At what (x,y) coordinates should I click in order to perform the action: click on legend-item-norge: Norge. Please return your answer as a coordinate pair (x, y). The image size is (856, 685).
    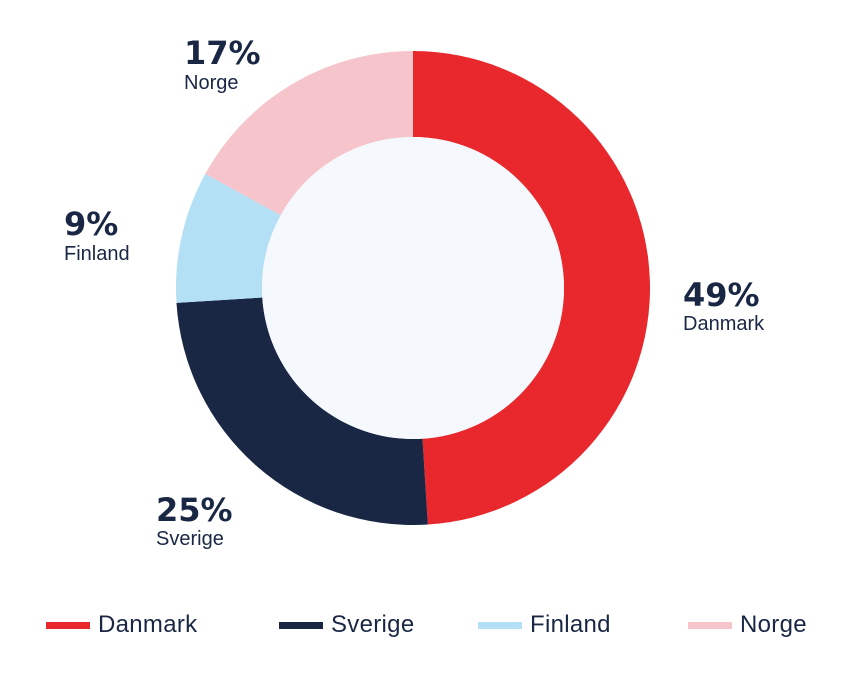
    Looking at the image, I should click on (747, 625).